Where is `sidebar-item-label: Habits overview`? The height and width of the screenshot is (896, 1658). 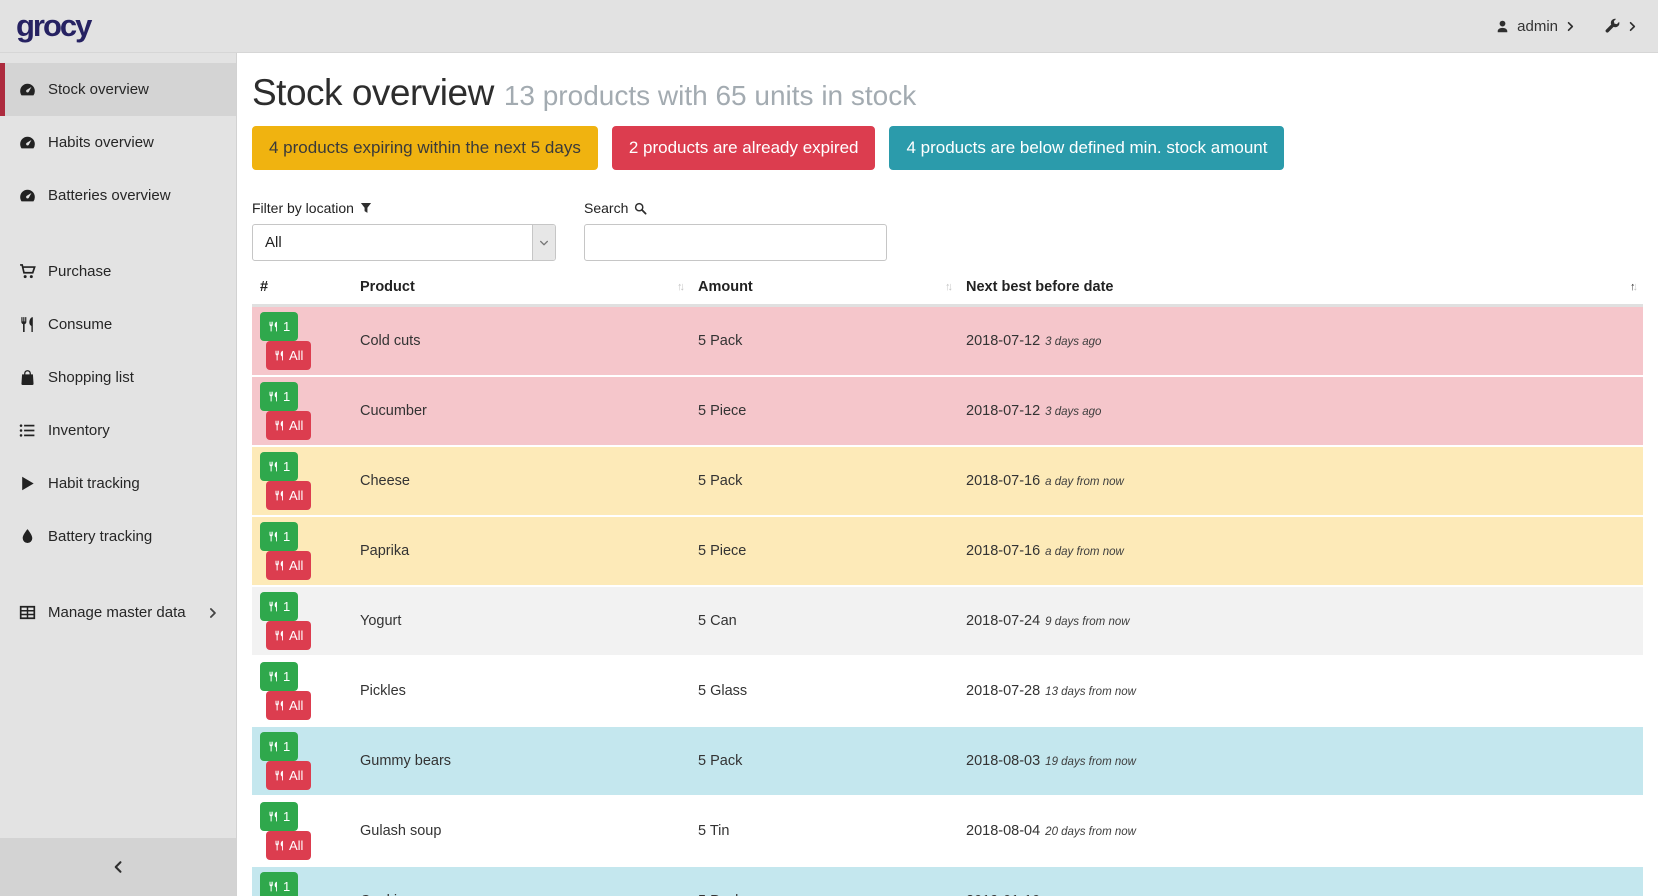 sidebar-item-label: Habits overview is located at coordinates (101, 142).